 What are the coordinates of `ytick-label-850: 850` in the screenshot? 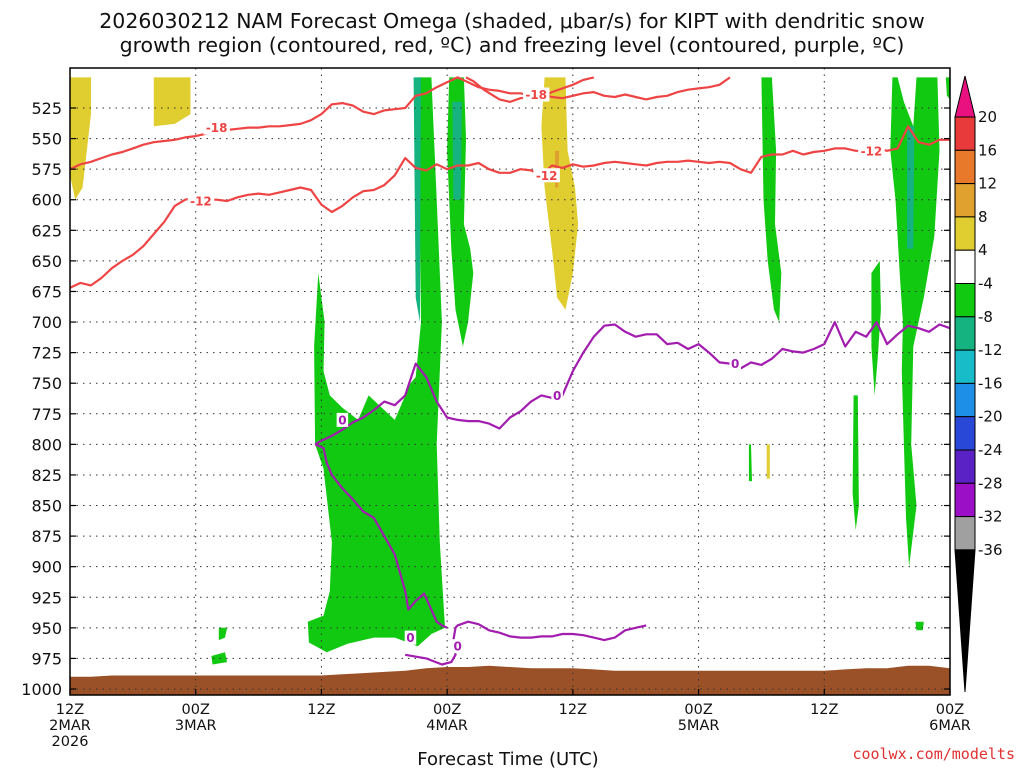 It's located at (46, 506).